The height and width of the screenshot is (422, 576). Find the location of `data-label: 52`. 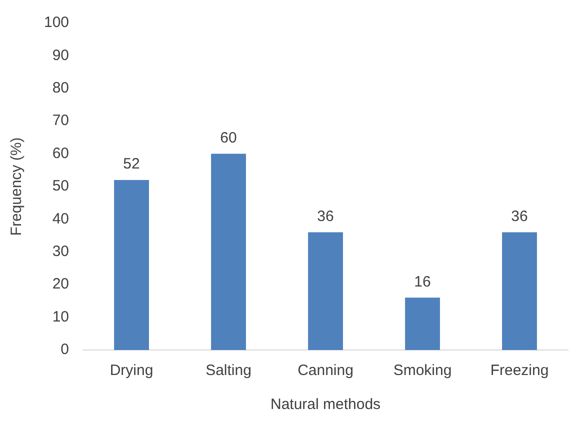

data-label: 52 is located at coordinates (131, 164).